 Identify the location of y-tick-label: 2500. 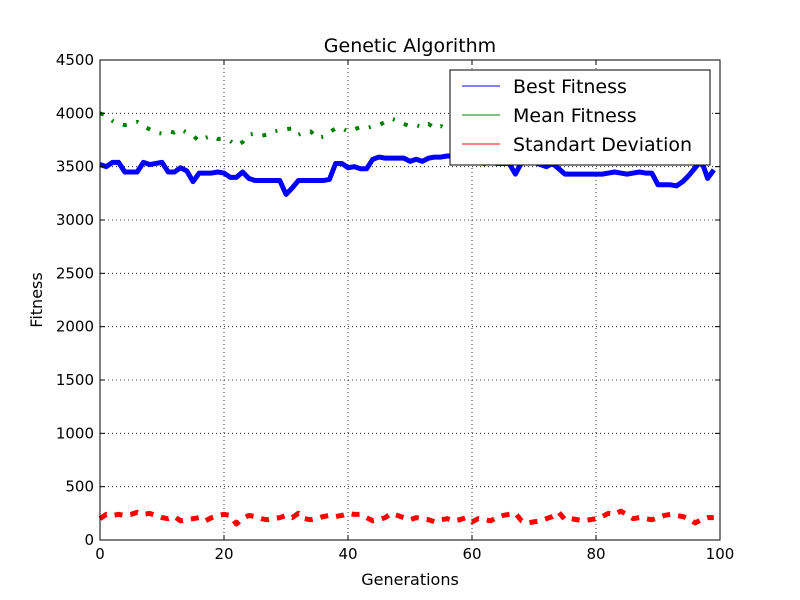
(75, 273).